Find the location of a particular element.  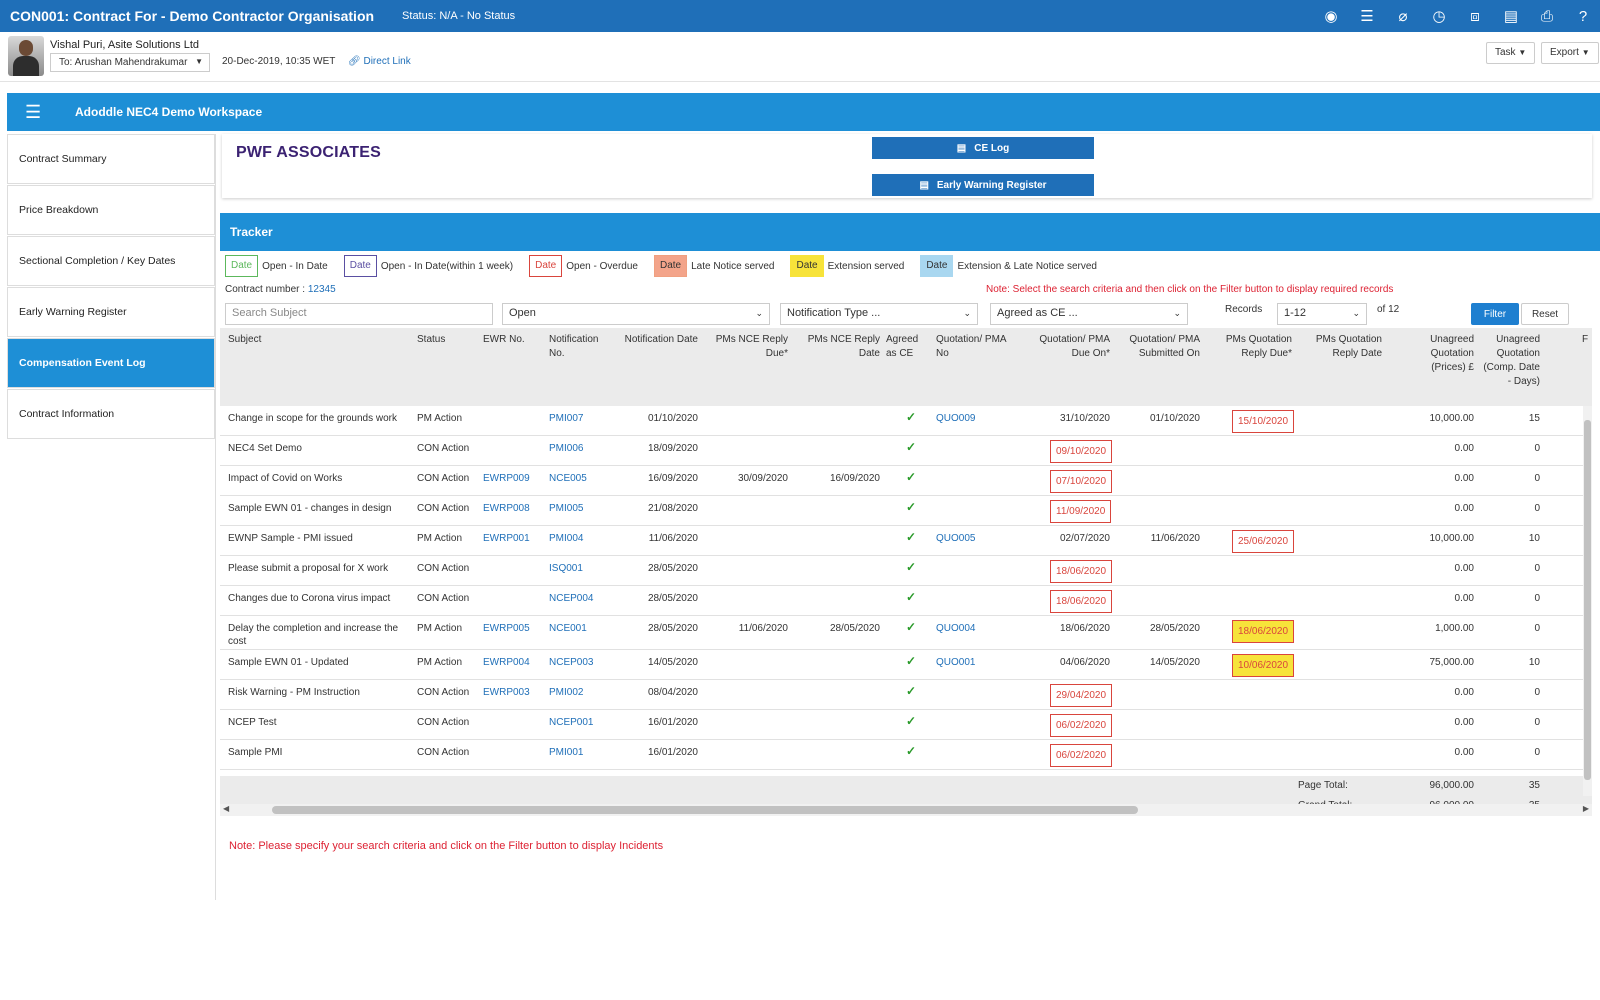

column-header-quo-no: Quotation/ PMA No is located at coordinates (971, 346).